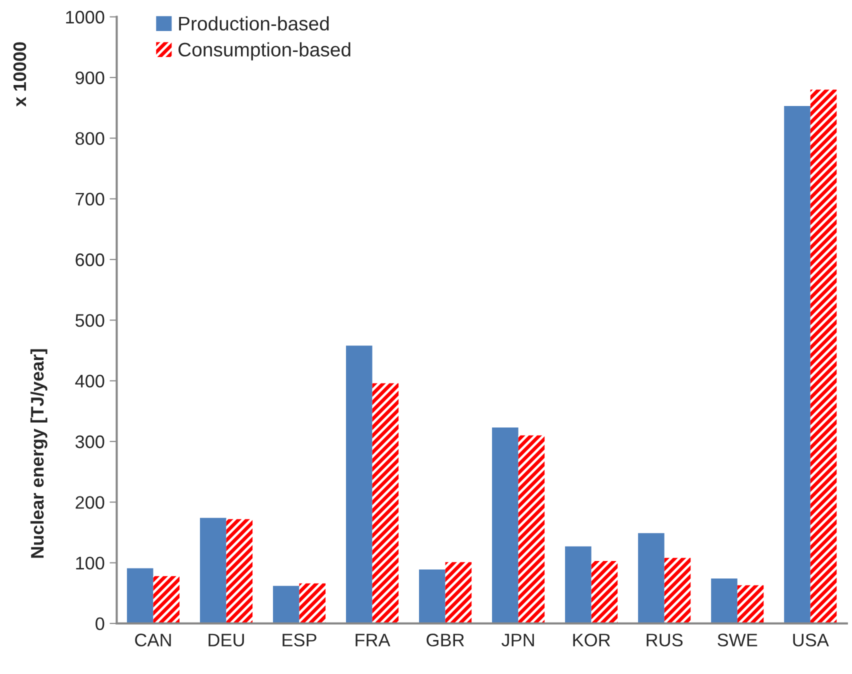  I want to click on y-tick-label: 1000, so click(85, 17).